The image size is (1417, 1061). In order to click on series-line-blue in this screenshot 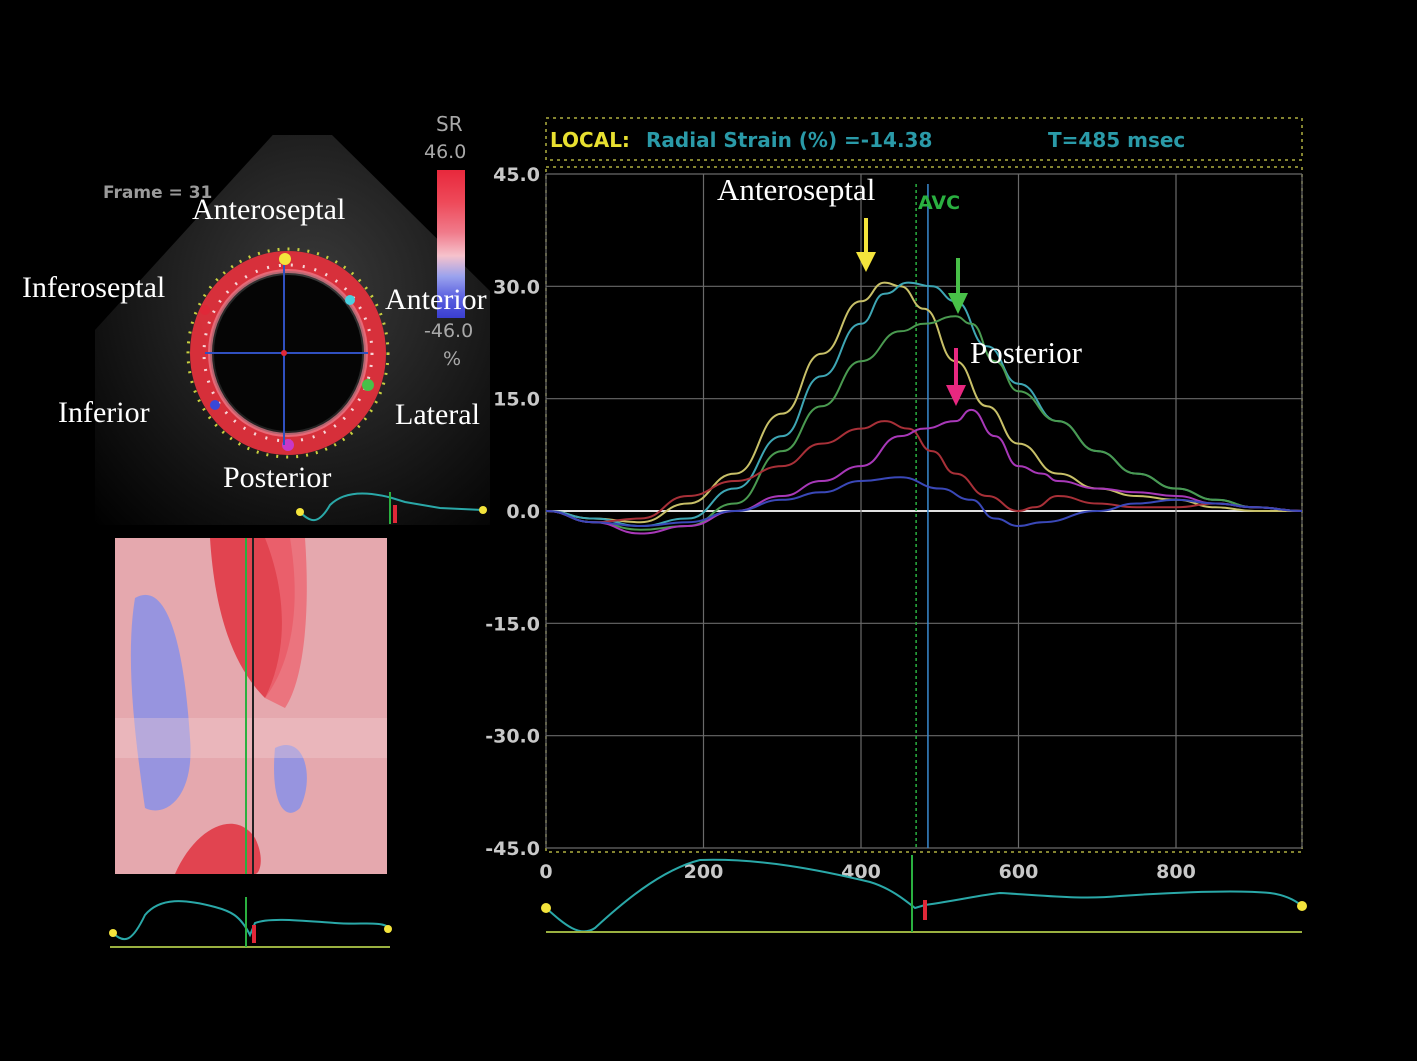, I will do `click(924, 502)`.